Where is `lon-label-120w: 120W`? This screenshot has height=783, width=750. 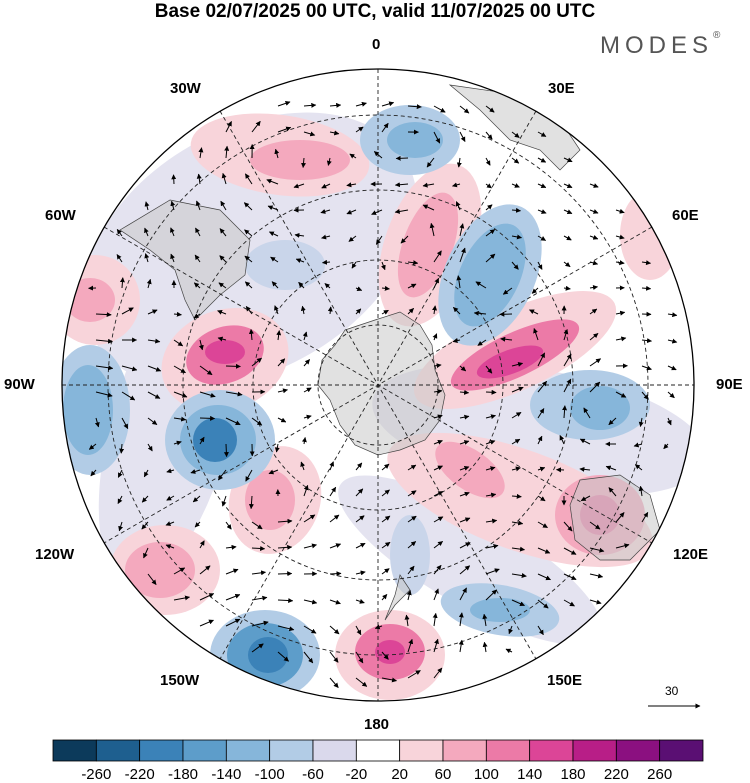 lon-label-120w: 120W is located at coordinates (55, 554).